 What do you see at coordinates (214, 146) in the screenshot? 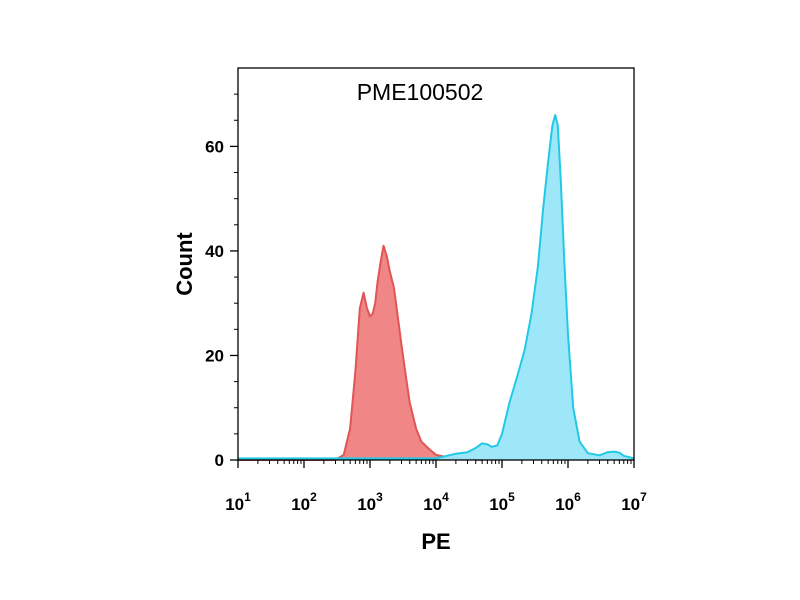
I see `y-tick-label: 60` at bounding box center [214, 146].